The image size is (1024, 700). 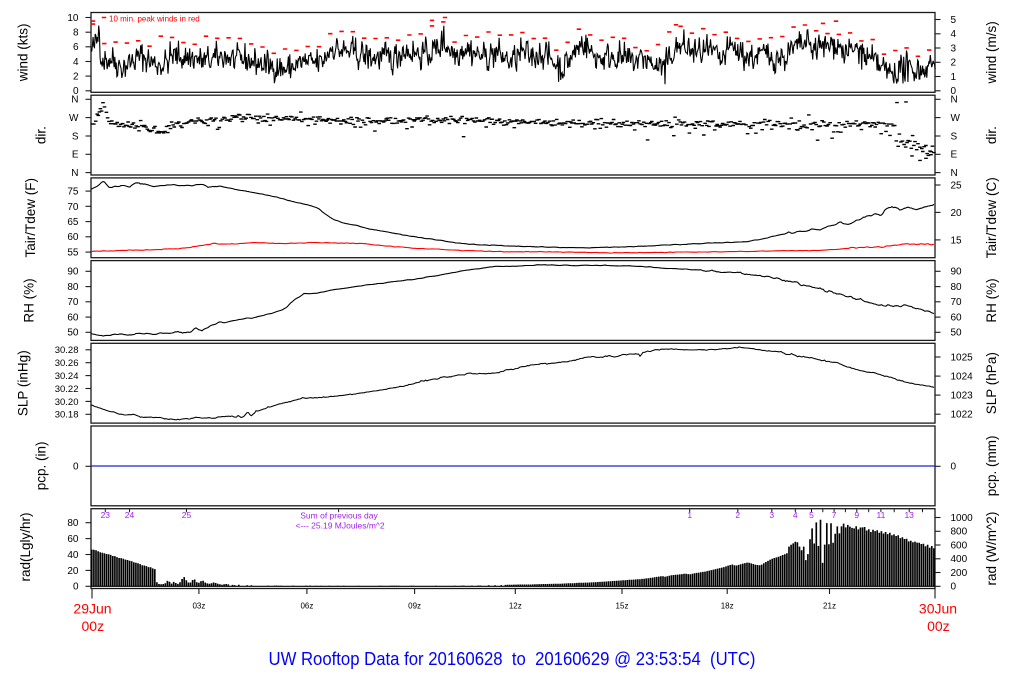 What do you see at coordinates (991, 217) in the screenshot?
I see `svg-text: Tair/Tdew (C)` at bounding box center [991, 217].